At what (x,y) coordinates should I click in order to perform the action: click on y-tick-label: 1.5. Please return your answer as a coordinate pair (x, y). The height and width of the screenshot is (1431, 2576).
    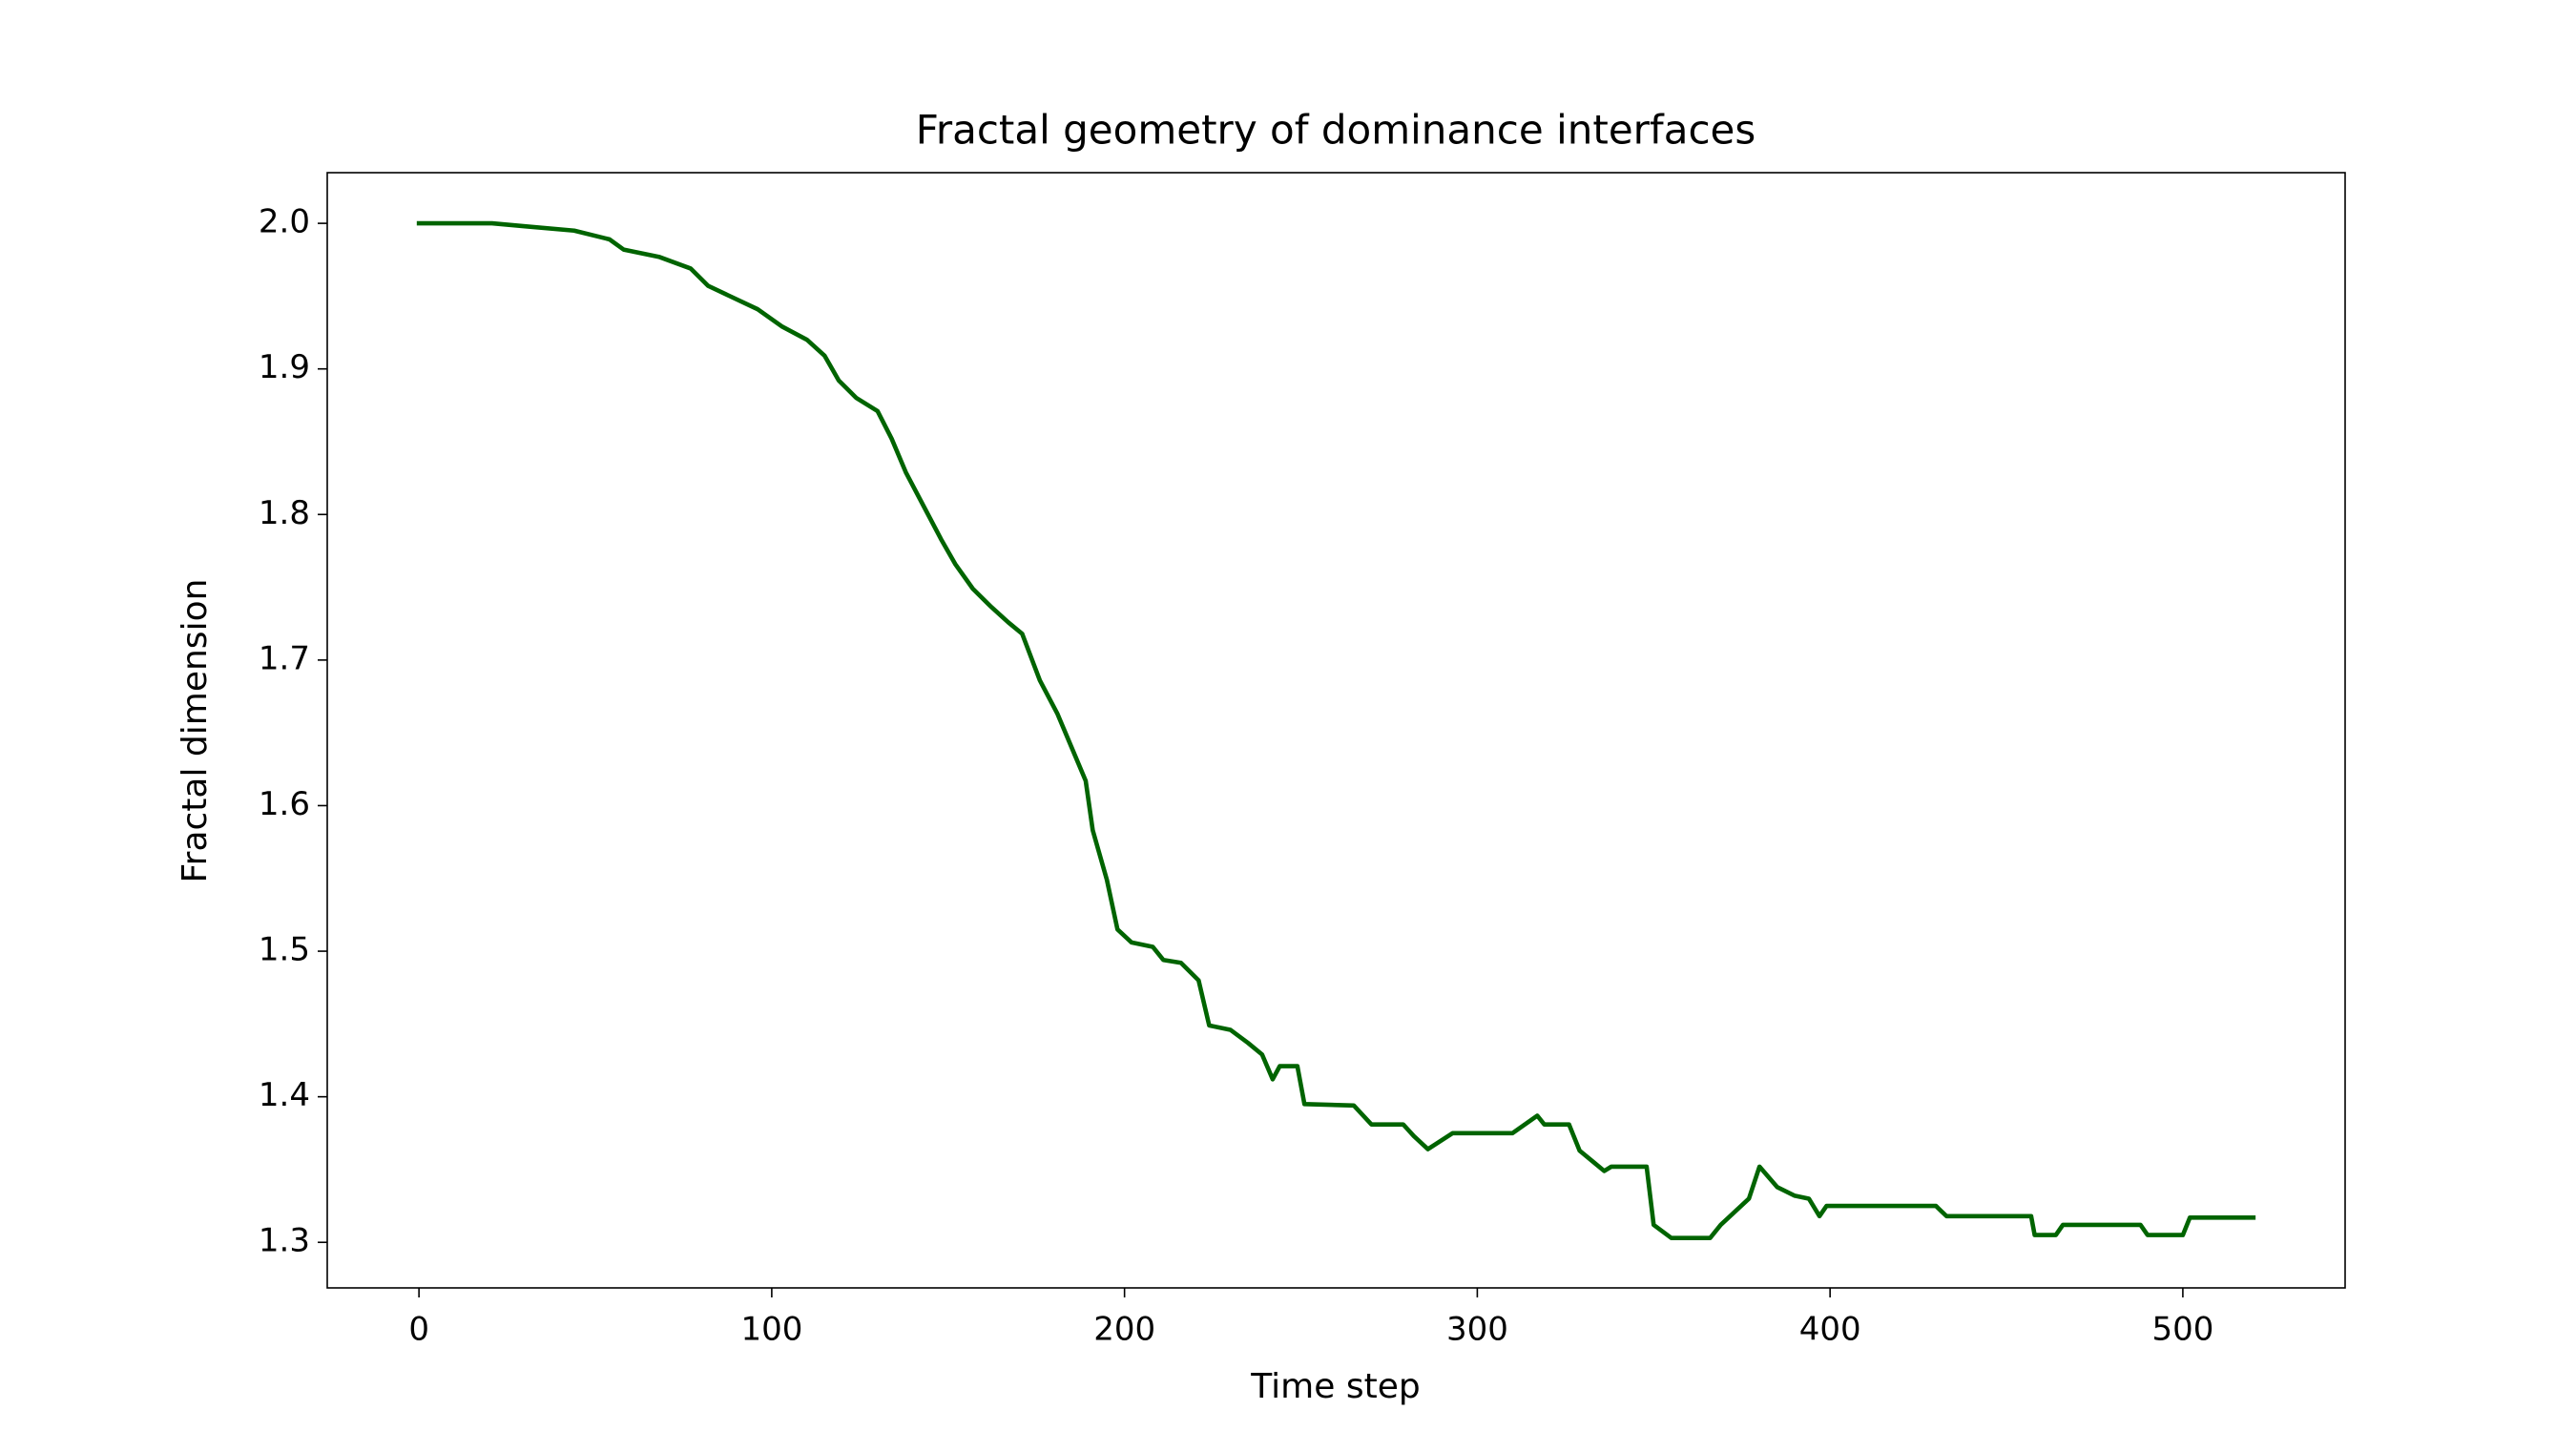
    Looking at the image, I should click on (284, 950).